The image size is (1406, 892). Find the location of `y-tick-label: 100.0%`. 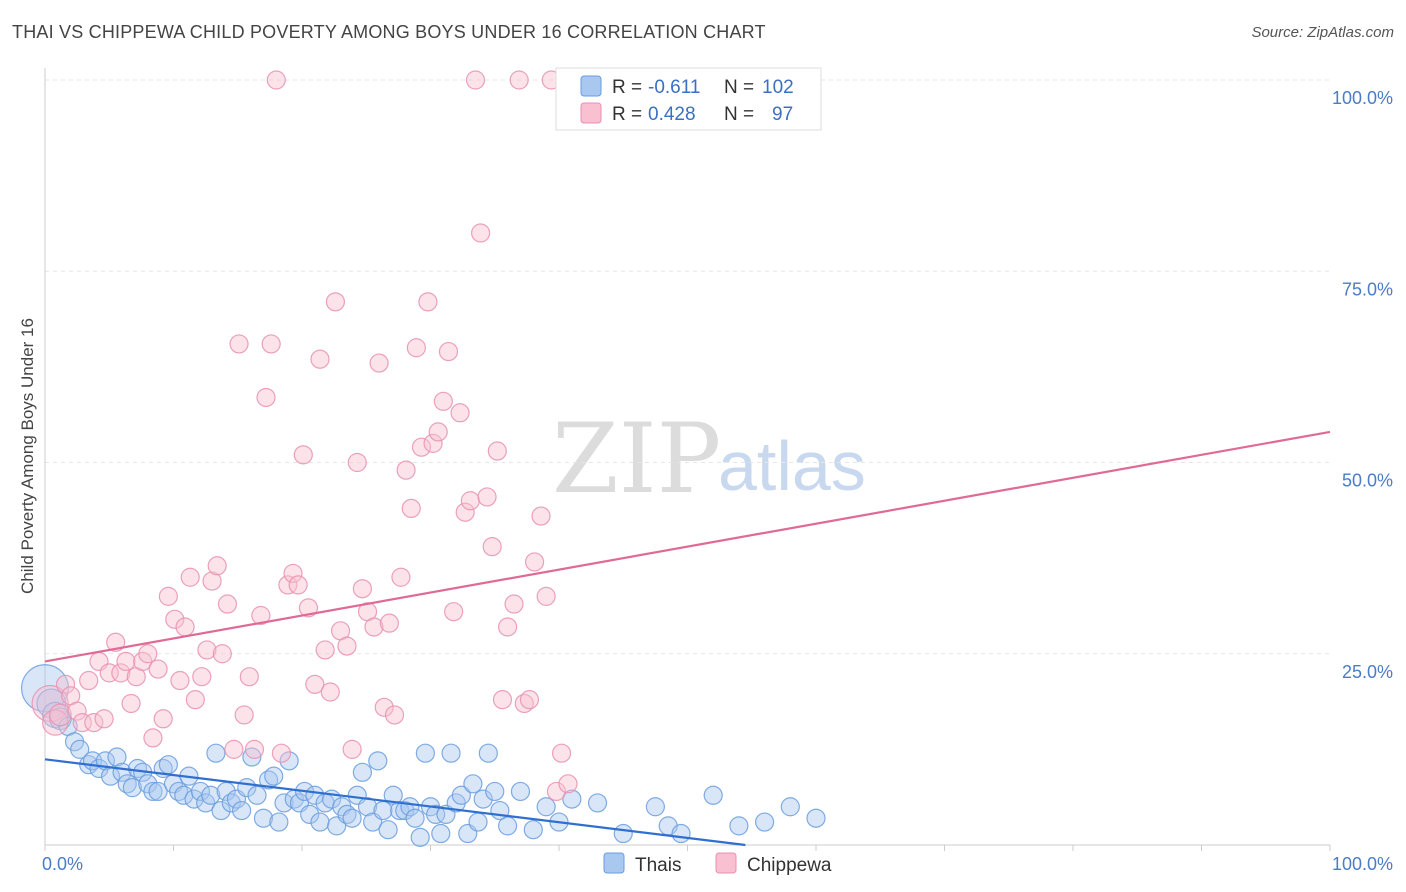

y-tick-label: 100.0% is located at coordinates (1362, 98).